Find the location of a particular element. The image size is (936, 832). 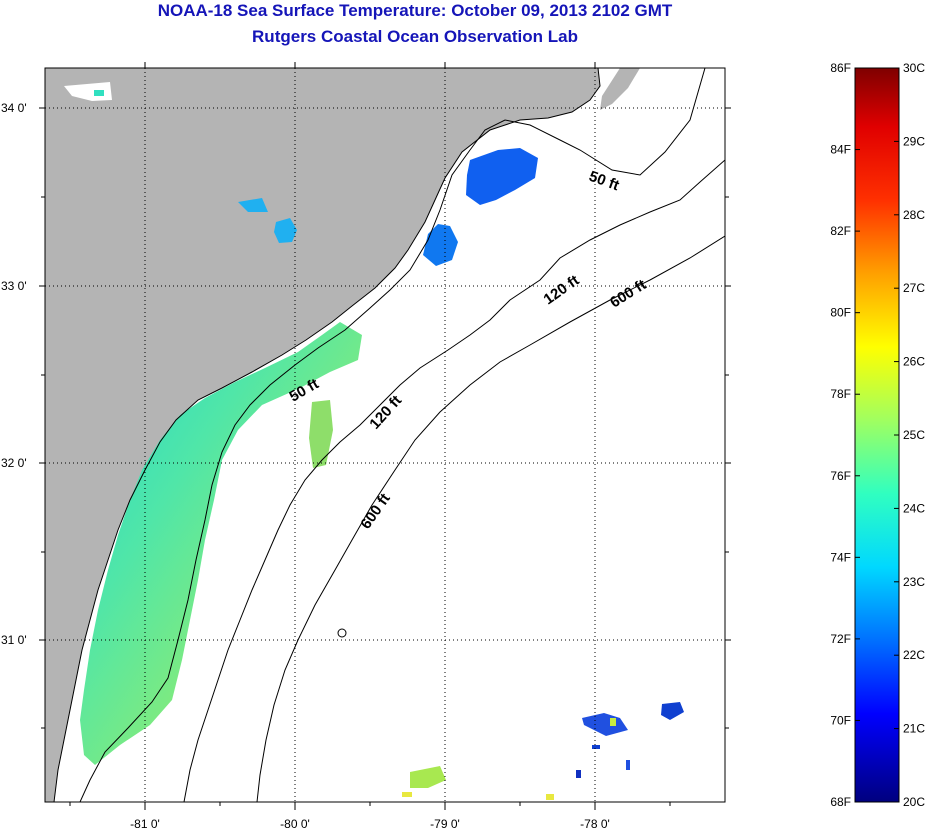

colorbar-label-c: 20C is located at coordinates (914, 802).